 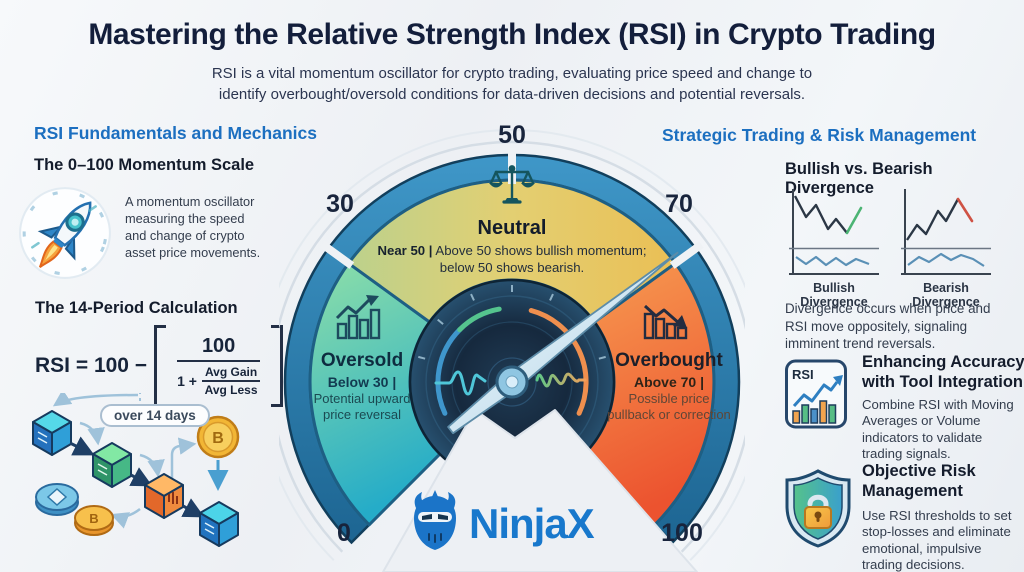 I want to click on risk-heading: Objective Risk Management, so click(x=943, y=481).